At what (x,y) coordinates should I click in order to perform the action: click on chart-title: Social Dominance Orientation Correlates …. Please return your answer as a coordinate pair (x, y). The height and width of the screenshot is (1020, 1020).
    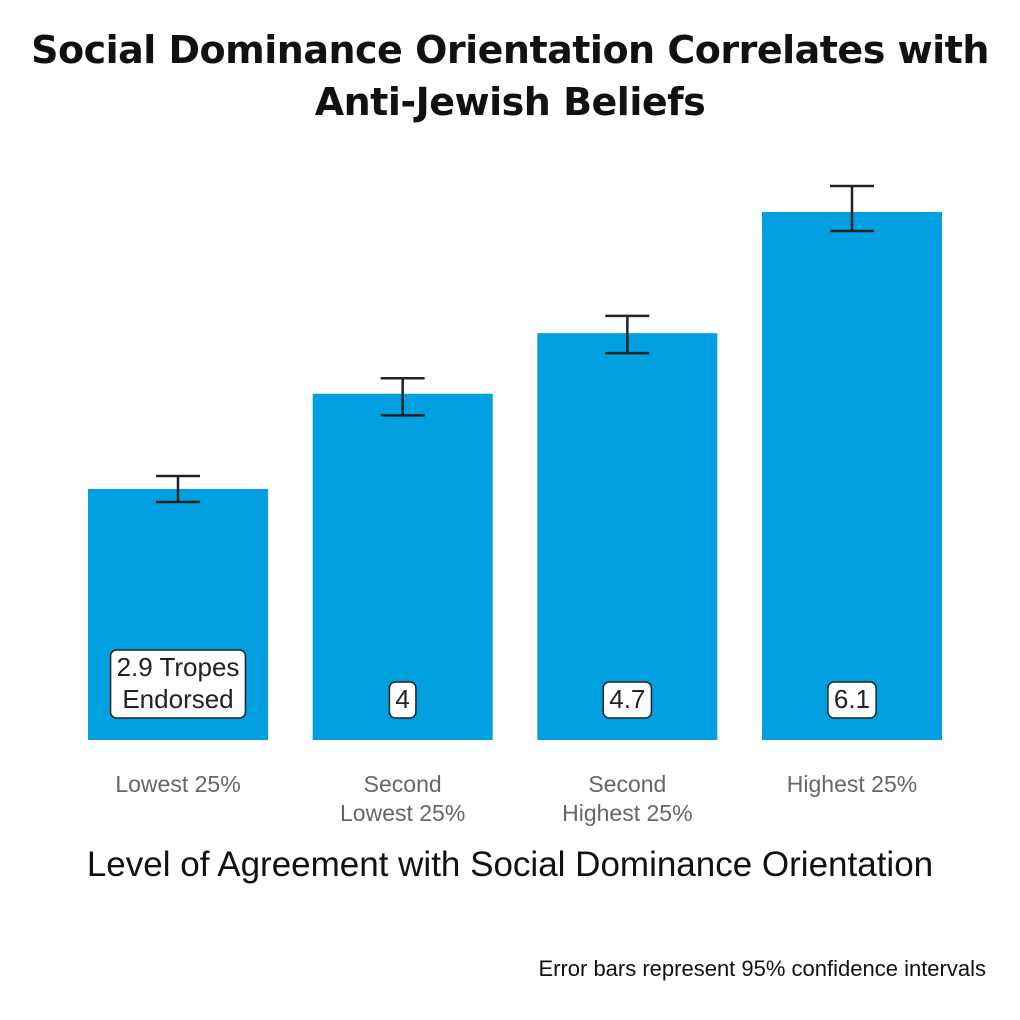
    Looking at the image, I should click on (510, 76).